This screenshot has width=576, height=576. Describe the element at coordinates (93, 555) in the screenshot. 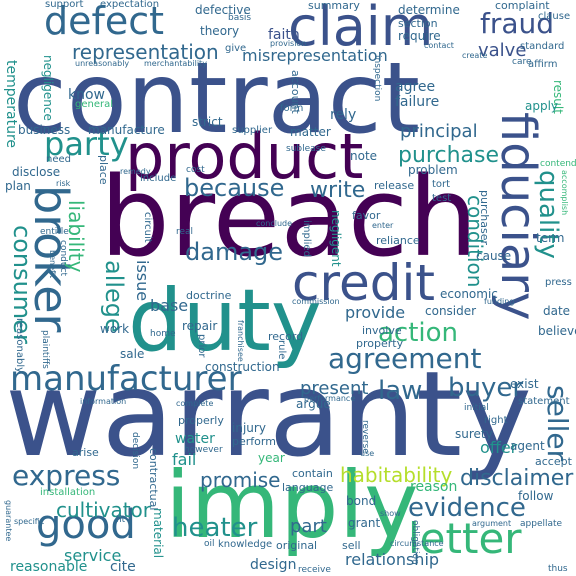

I see `word-service: service` at that location.